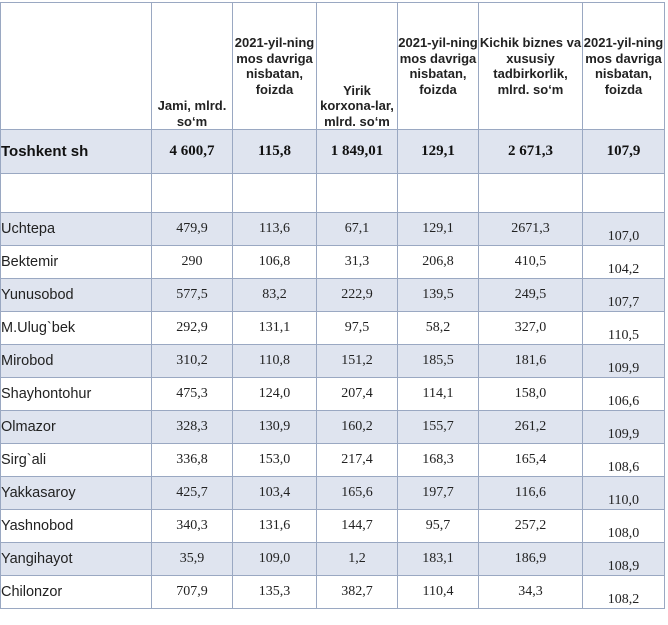  I want to click on large-value: 144,7, so click(357, 526).